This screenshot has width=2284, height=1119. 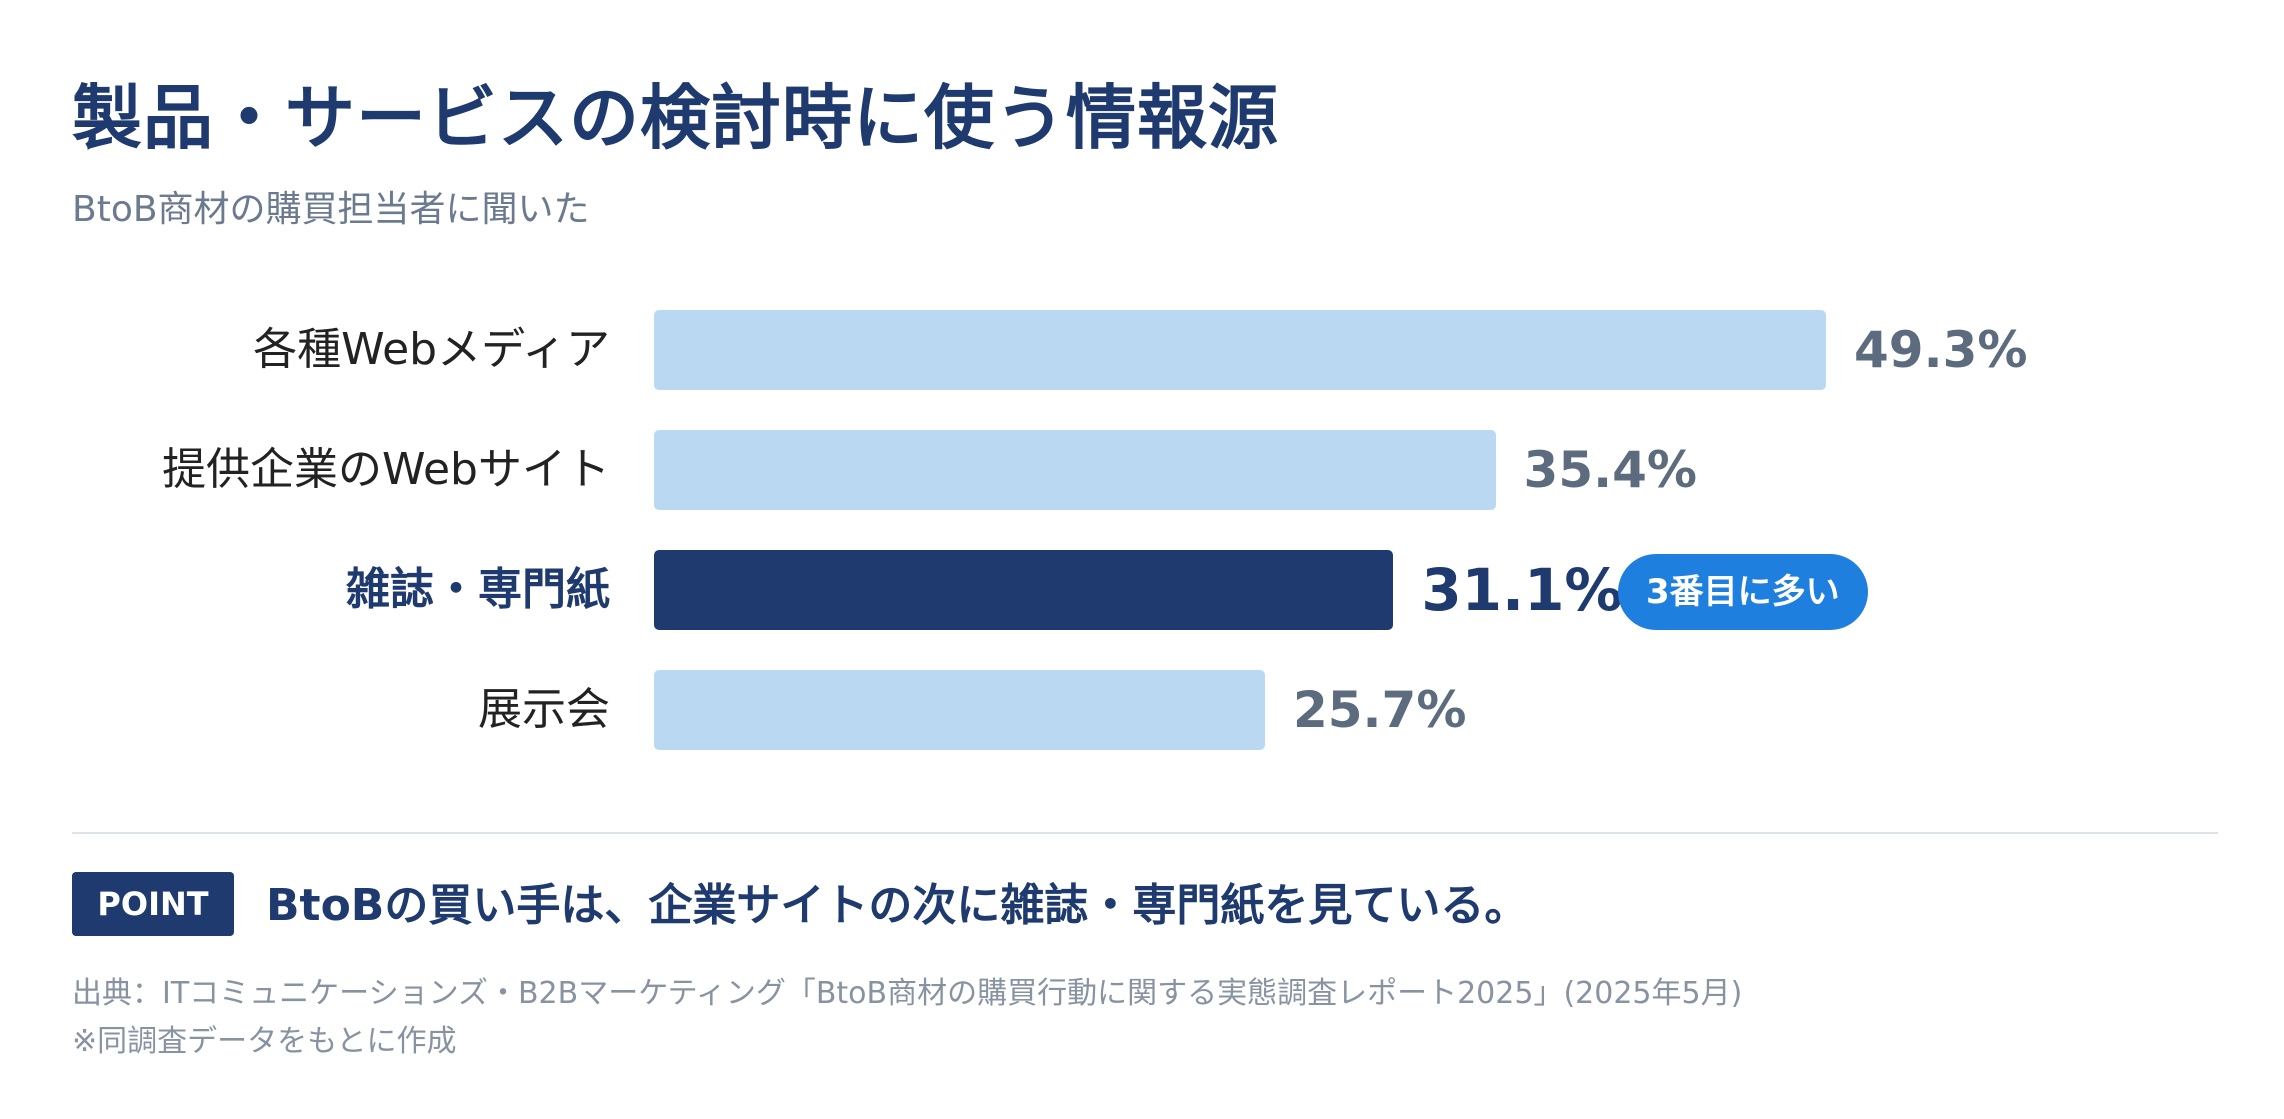 I want to click on category-label: 各種Webメディア, so click(x=431, y=349).